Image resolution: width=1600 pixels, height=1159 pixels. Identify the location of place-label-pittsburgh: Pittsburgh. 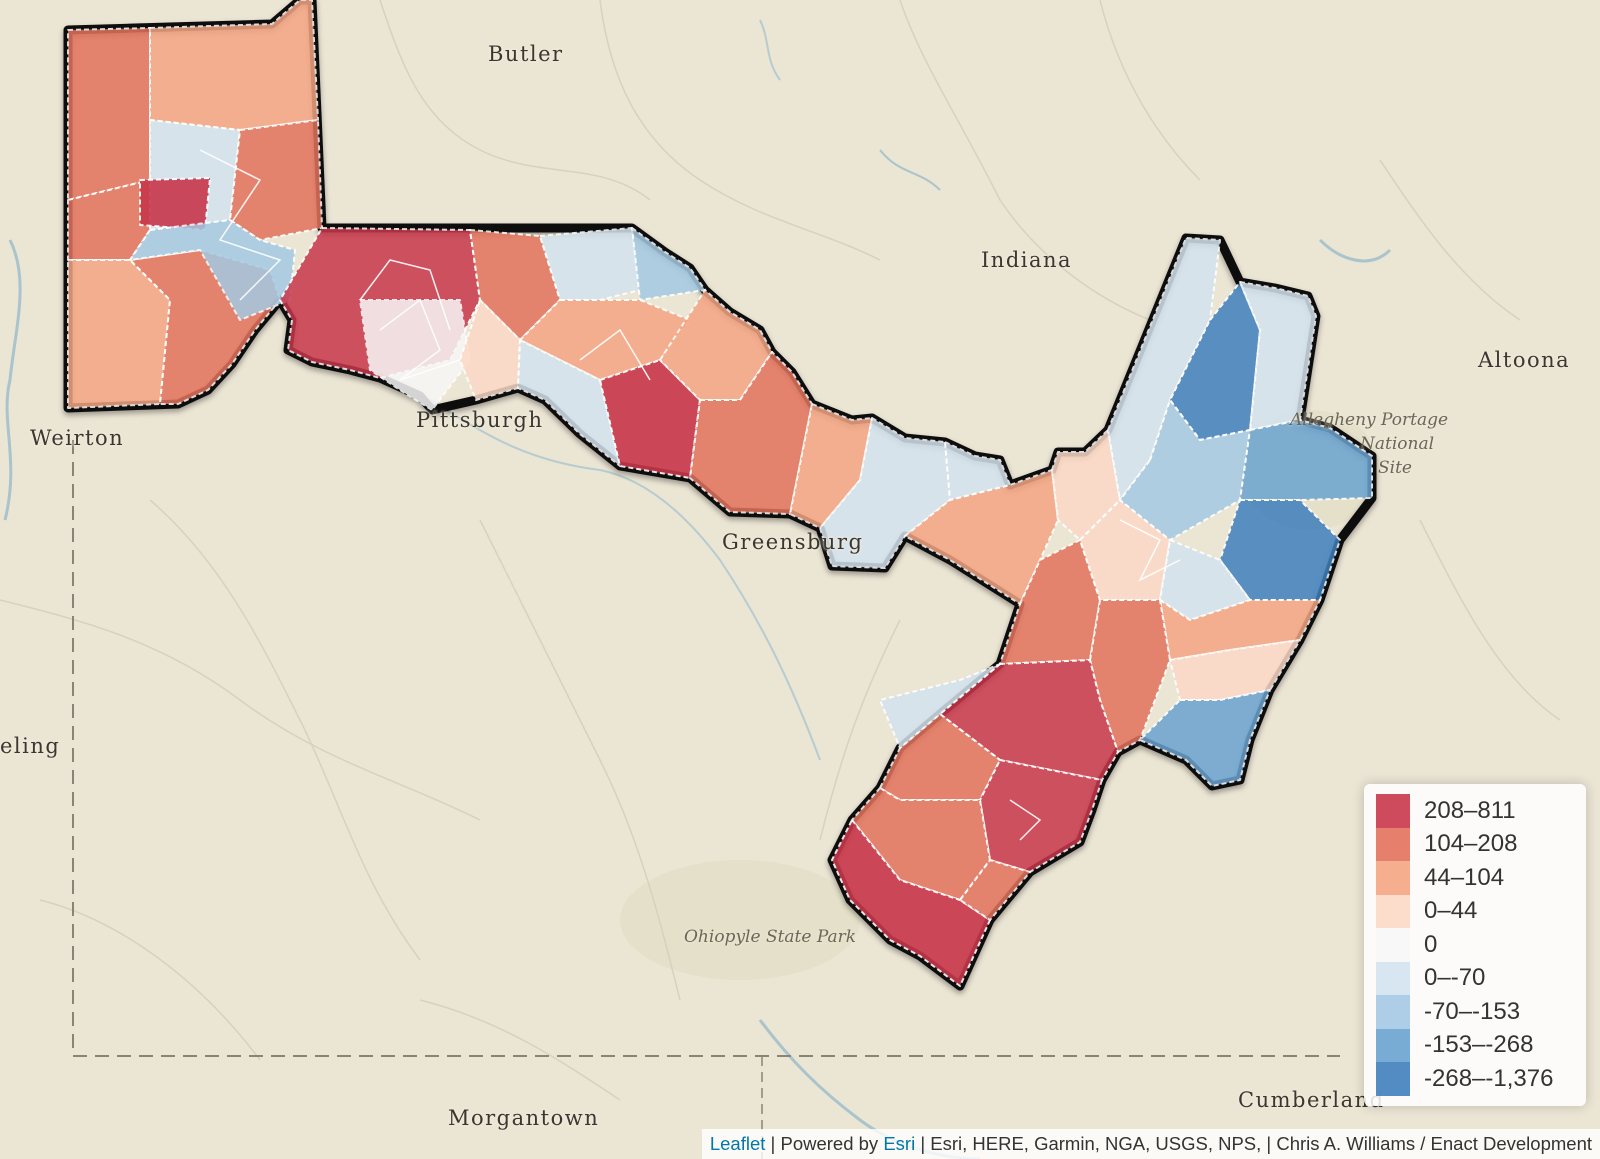
(480, 420).